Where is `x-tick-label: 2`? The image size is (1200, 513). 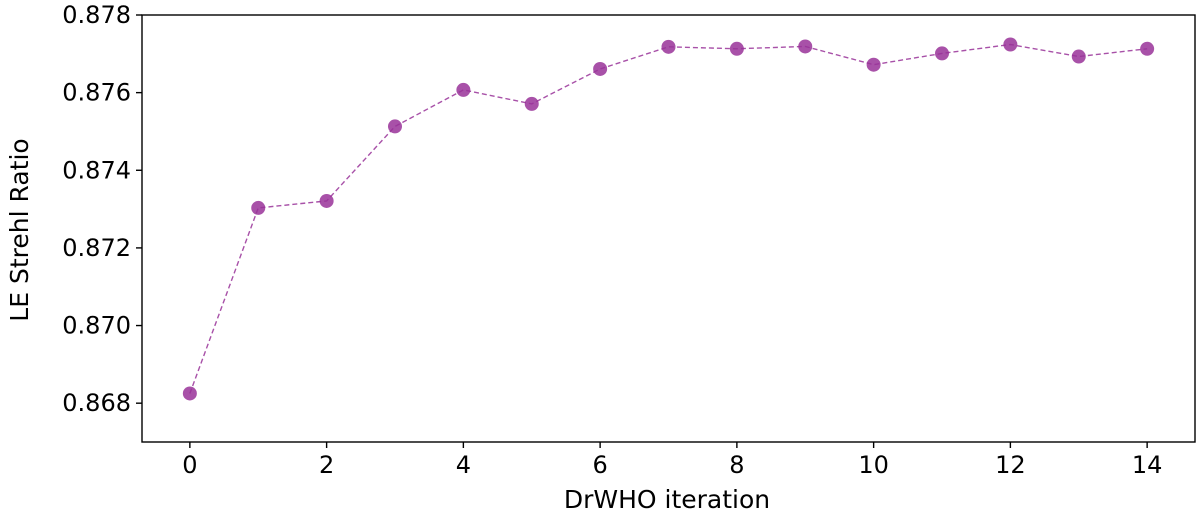
x-tick-label: 2 is located at coordinates (326, 465).